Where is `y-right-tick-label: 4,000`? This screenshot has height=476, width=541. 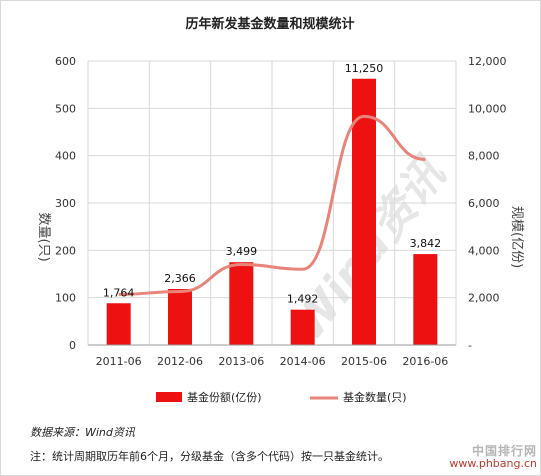 y-right-tick-label: 4,000 is located at coordinates (484, 250).